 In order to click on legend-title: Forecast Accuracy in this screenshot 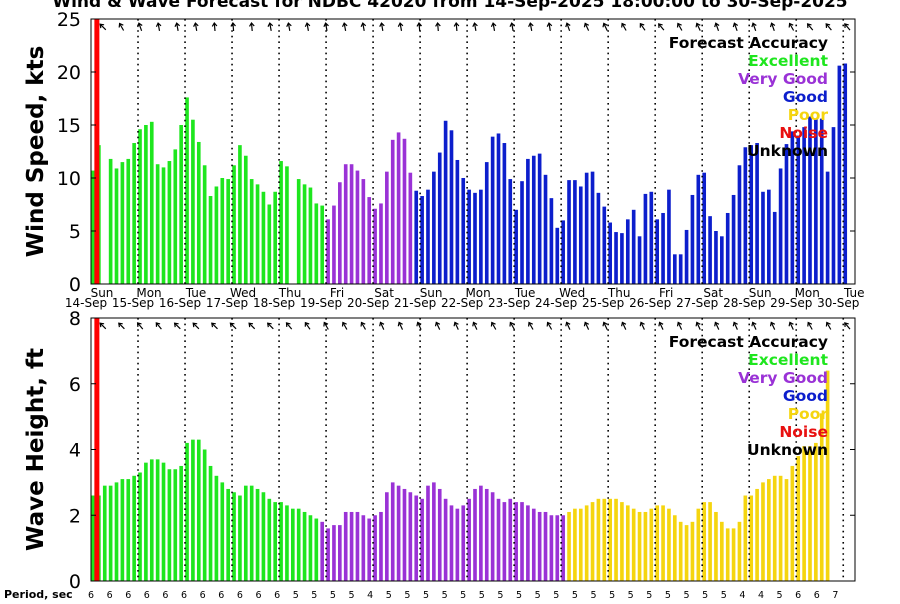, I will do `click(748, 342)`.